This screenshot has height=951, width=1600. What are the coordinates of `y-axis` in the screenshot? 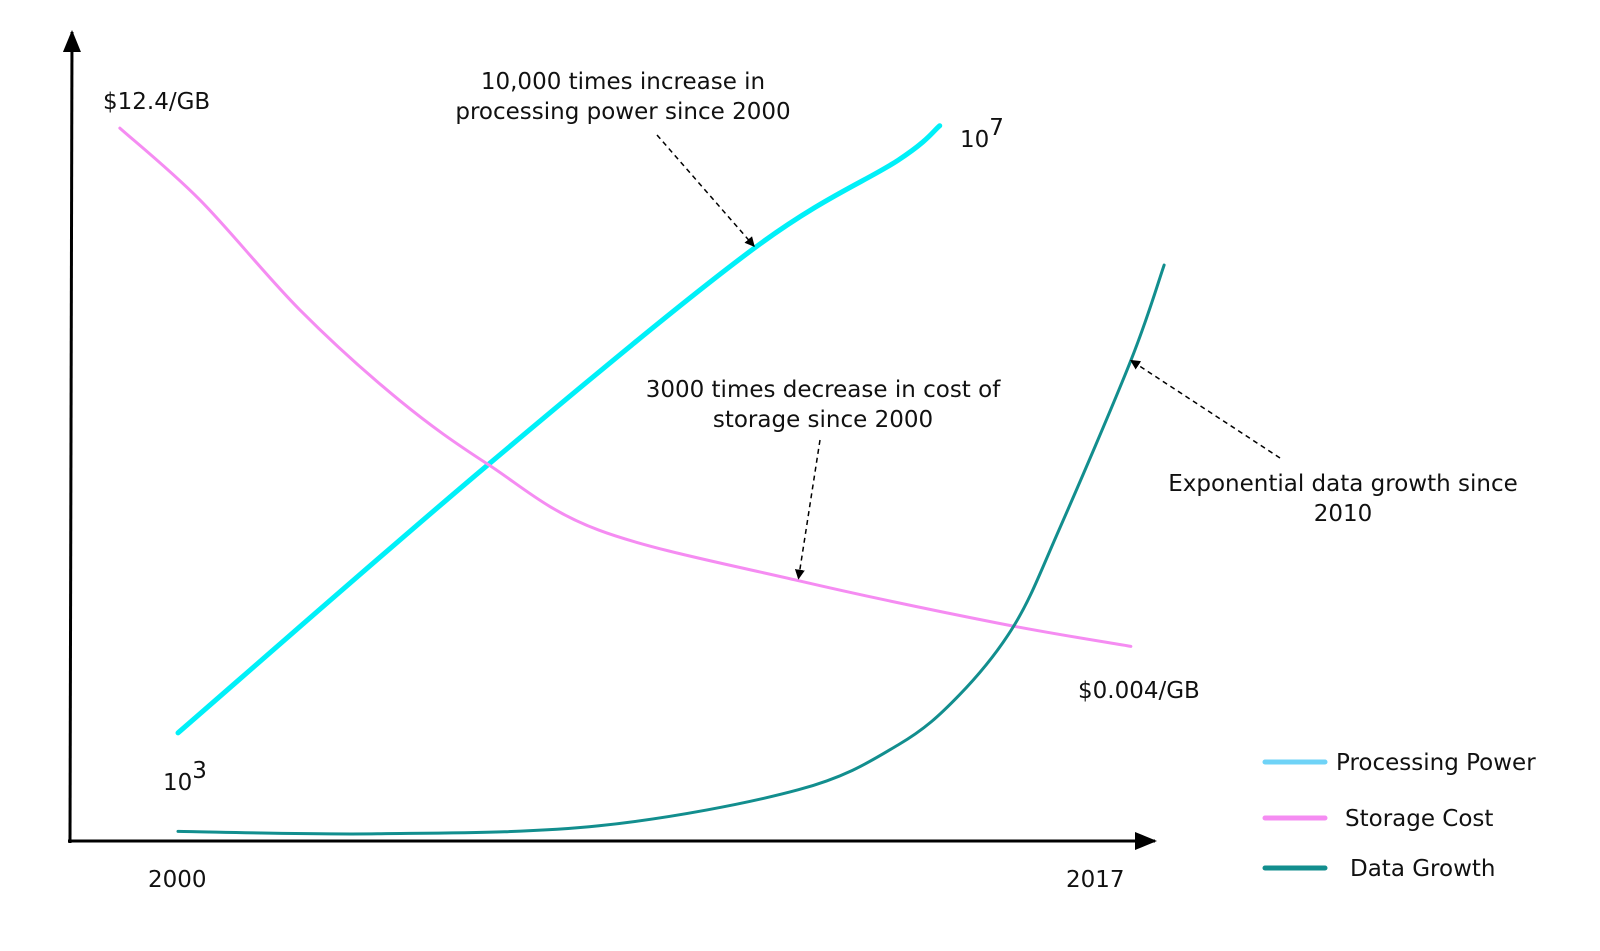 It's located at (71, 437).